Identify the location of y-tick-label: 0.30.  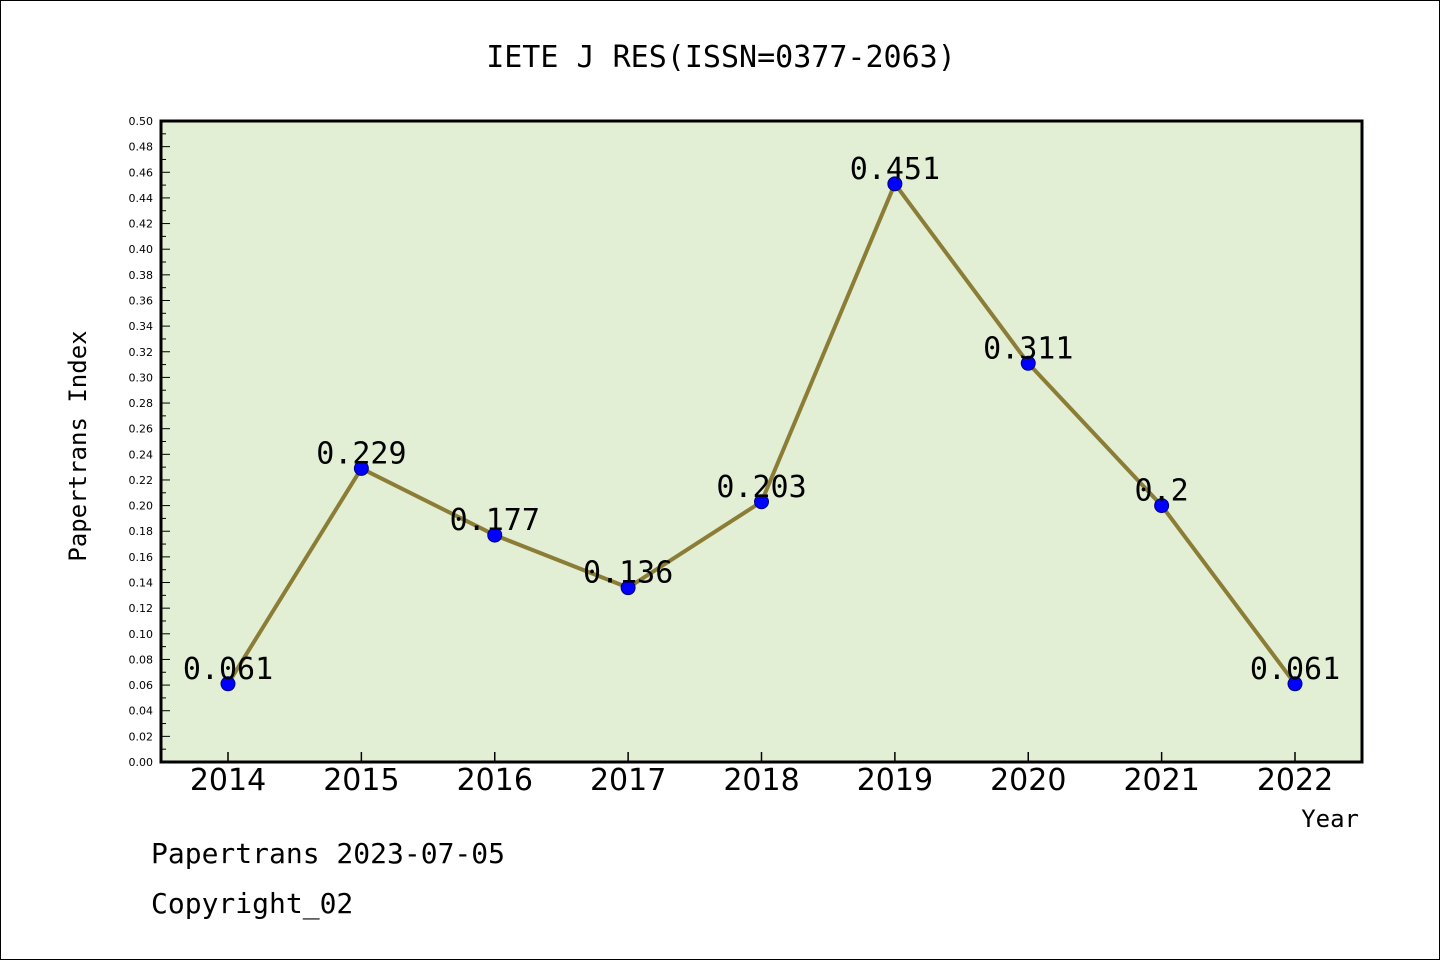
(141, 377).